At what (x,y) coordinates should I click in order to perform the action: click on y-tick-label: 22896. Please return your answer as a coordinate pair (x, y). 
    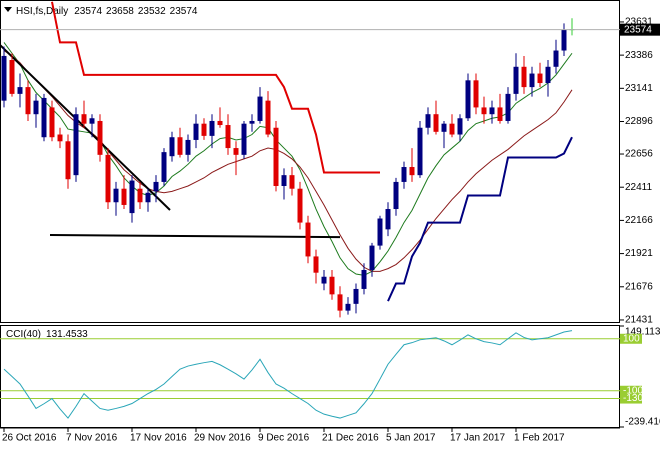
    Looking at the image, I should click on (639, 121).